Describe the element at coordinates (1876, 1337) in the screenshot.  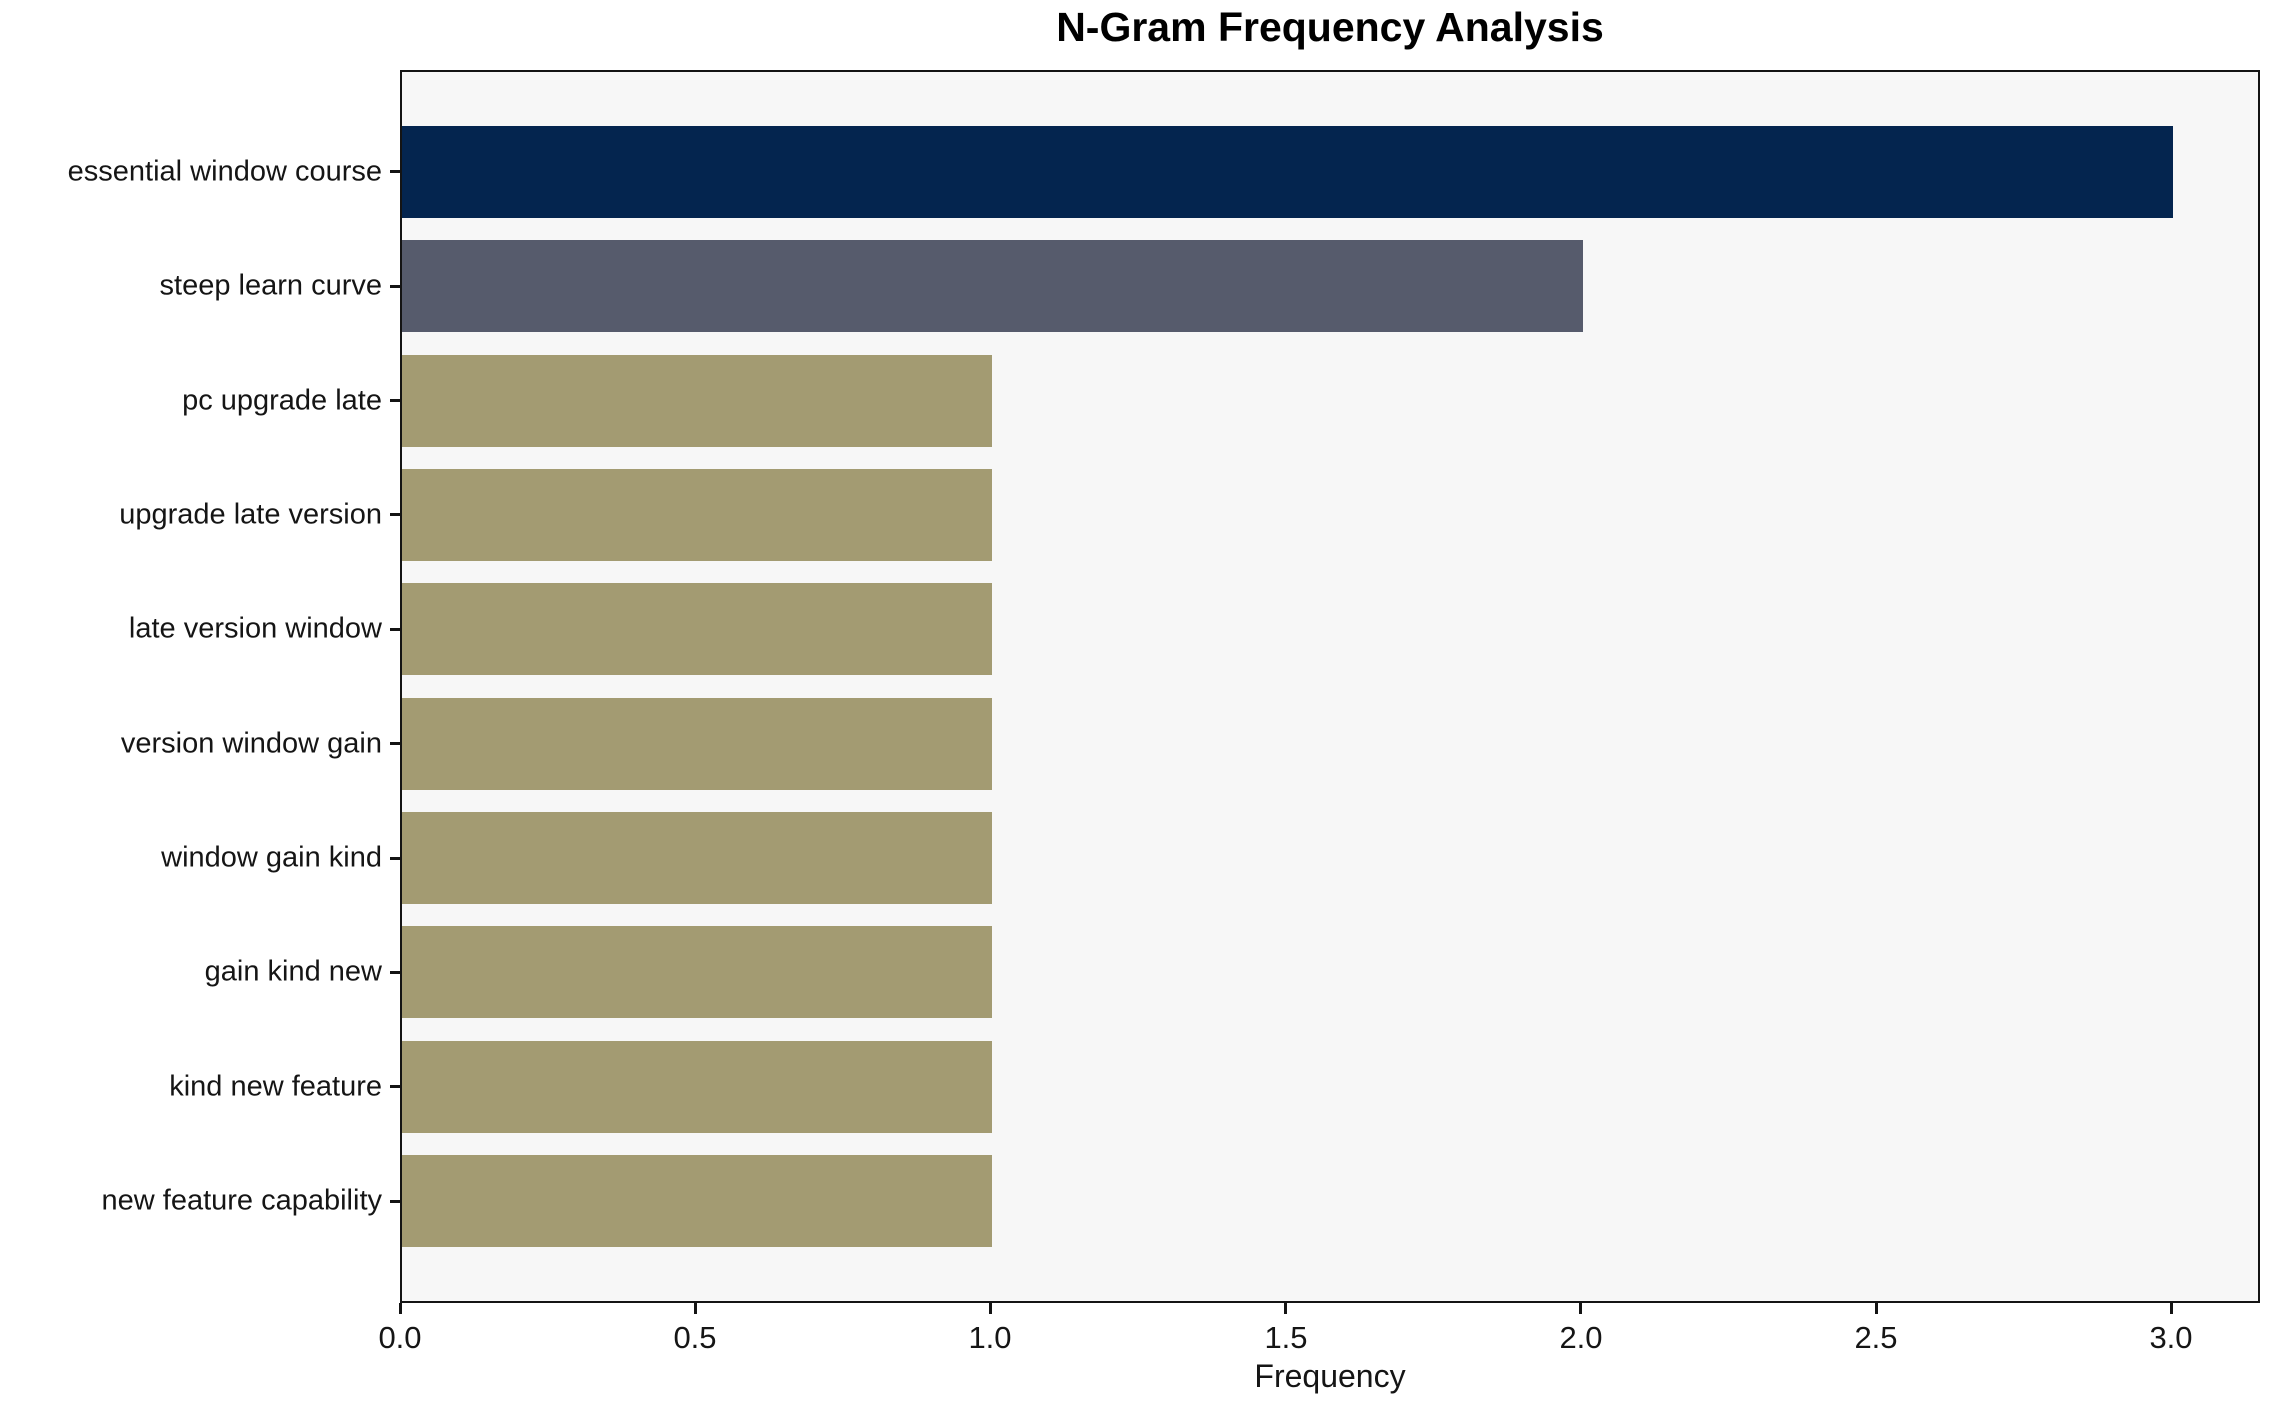
I see `x-tick-label: 2.5` at that location.